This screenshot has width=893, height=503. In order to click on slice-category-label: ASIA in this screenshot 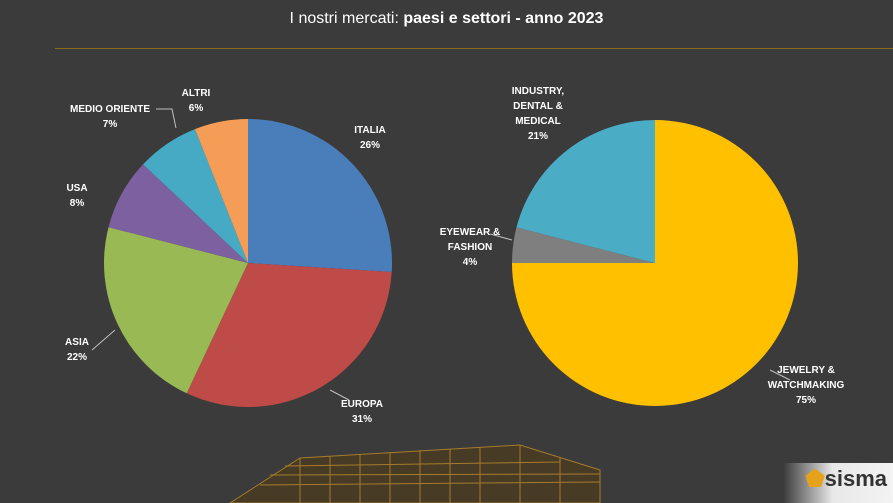, I will do `click(77, 342)`.